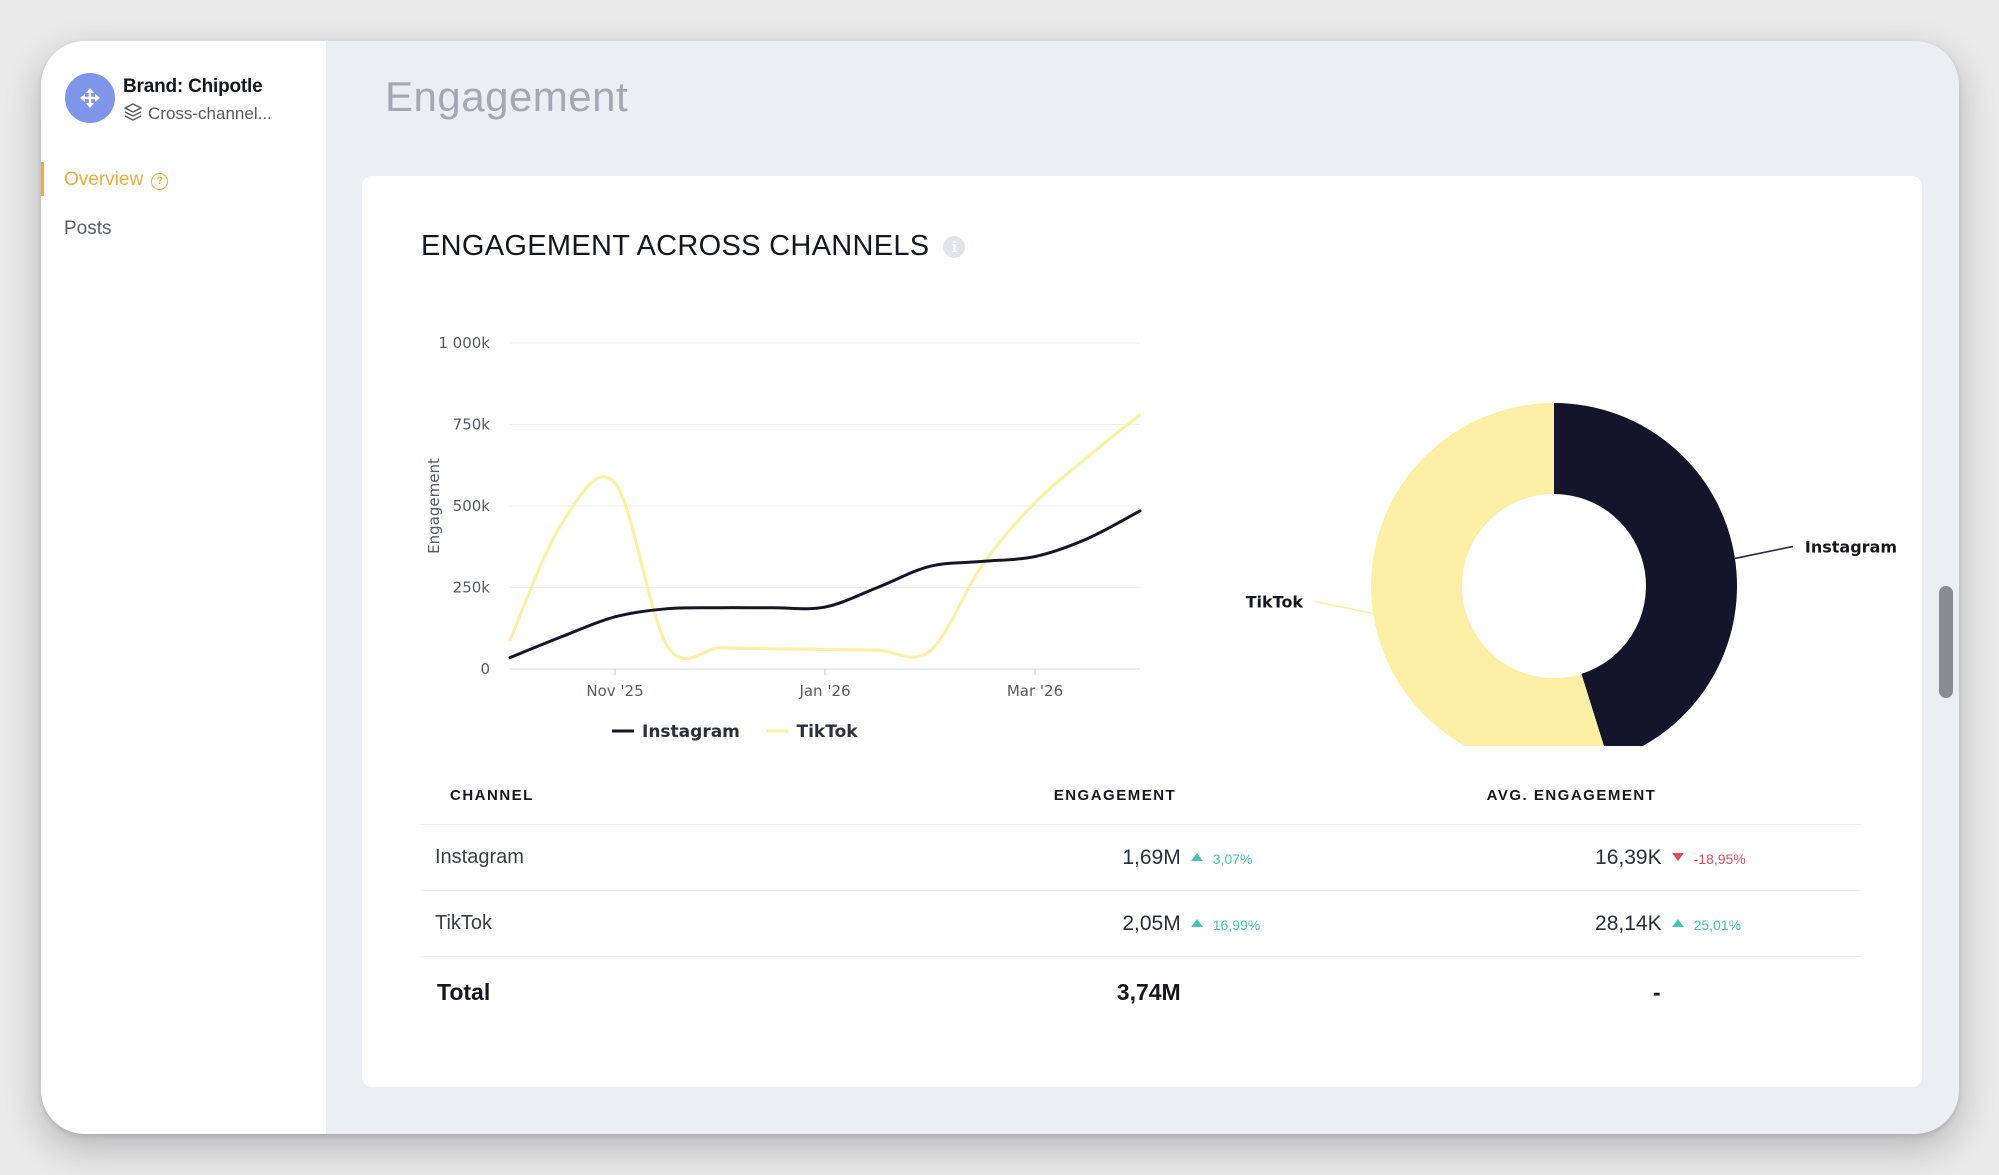 This screenshot has width=1999, height=1175. I want to click on donut-slice-tiktok, so click(1489, 574).